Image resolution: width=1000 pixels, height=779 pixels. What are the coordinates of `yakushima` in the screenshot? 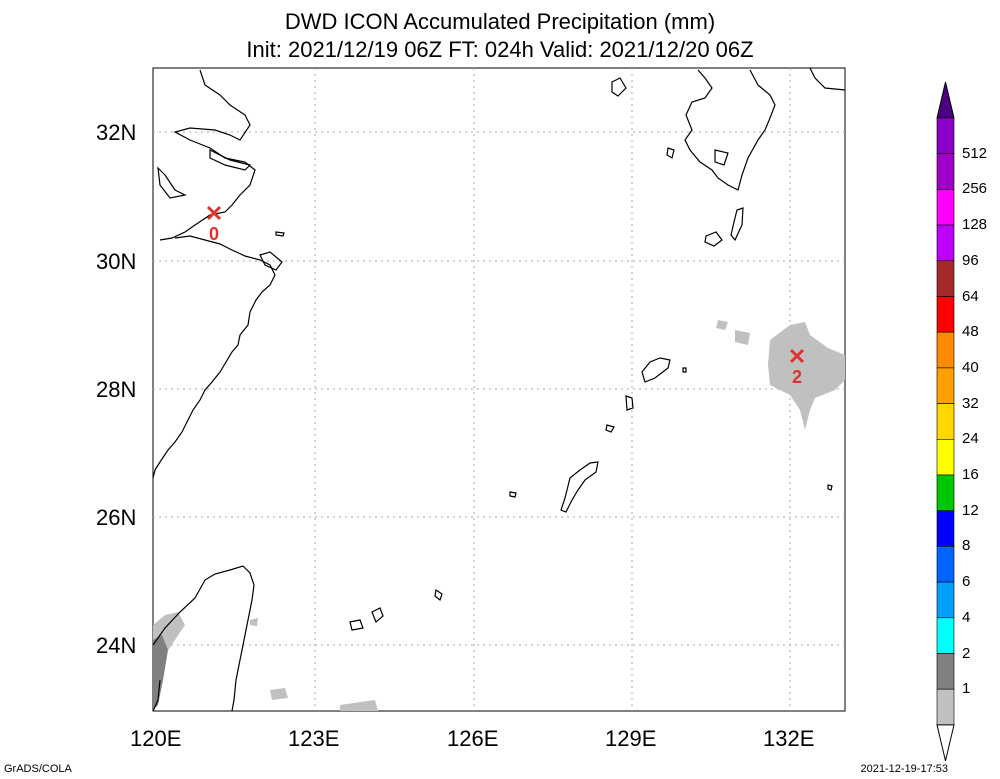 It's located at (713, 239).